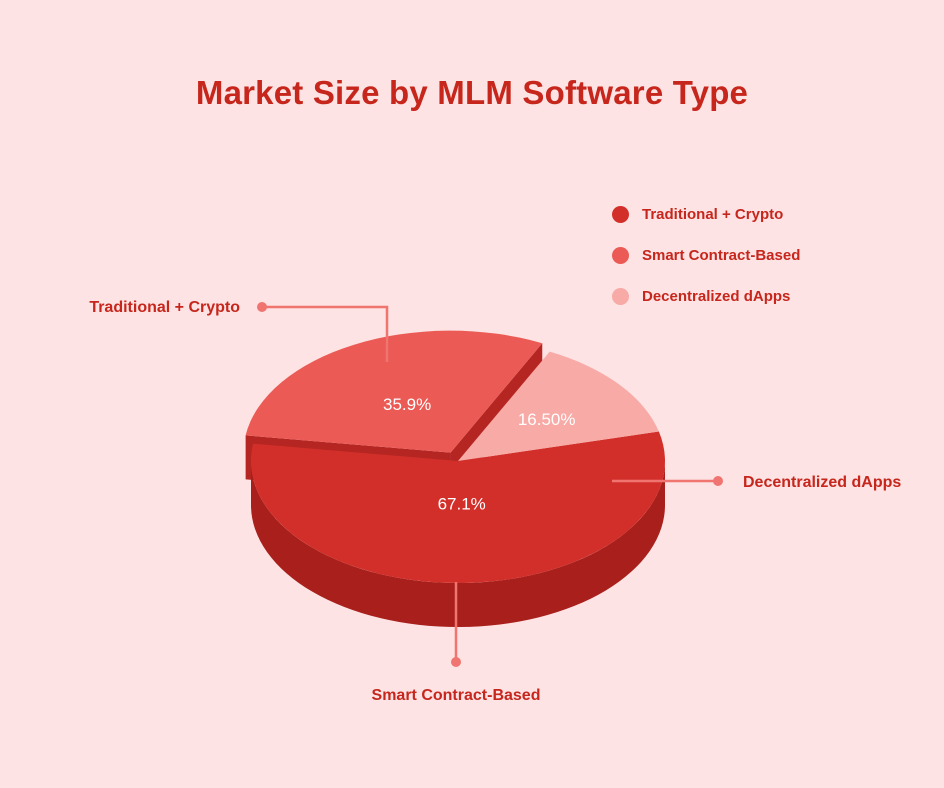  I want to click on callout-label-decentralized-dapps: Decentralized dApps, so click(822, 482).